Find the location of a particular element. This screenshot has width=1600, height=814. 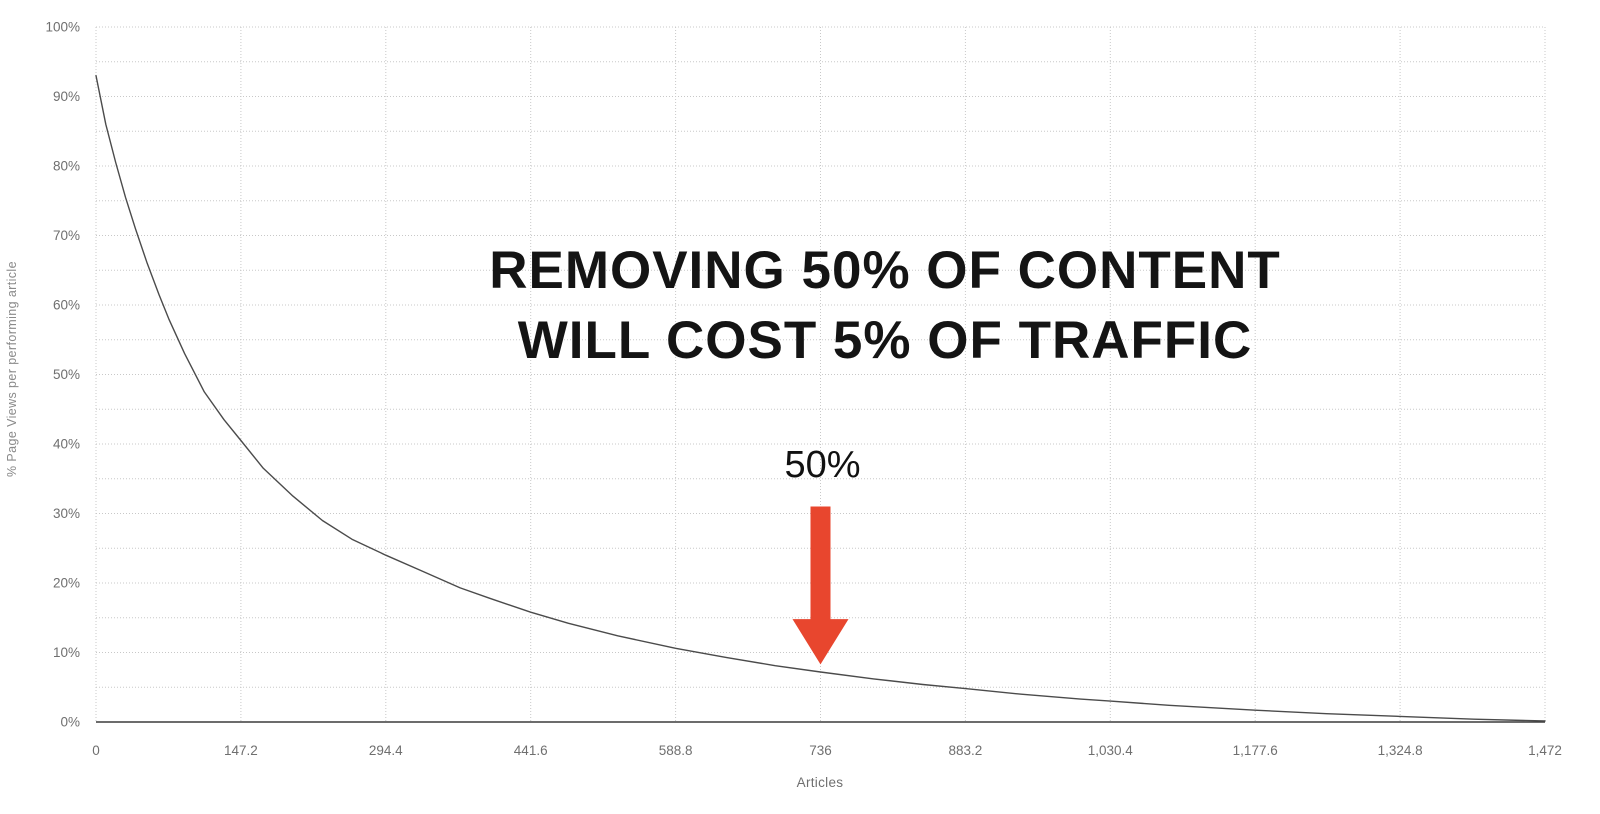

callout-arrow-icon is located at coordinates (820, 585).